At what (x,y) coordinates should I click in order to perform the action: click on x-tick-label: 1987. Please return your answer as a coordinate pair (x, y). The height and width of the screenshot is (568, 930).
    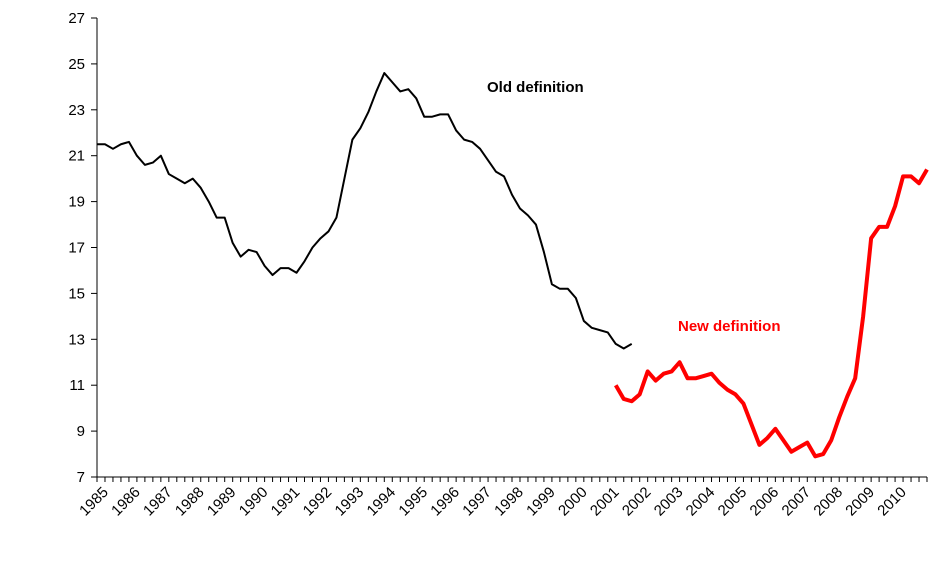
    Looking at the image, I should click on (158, 502).